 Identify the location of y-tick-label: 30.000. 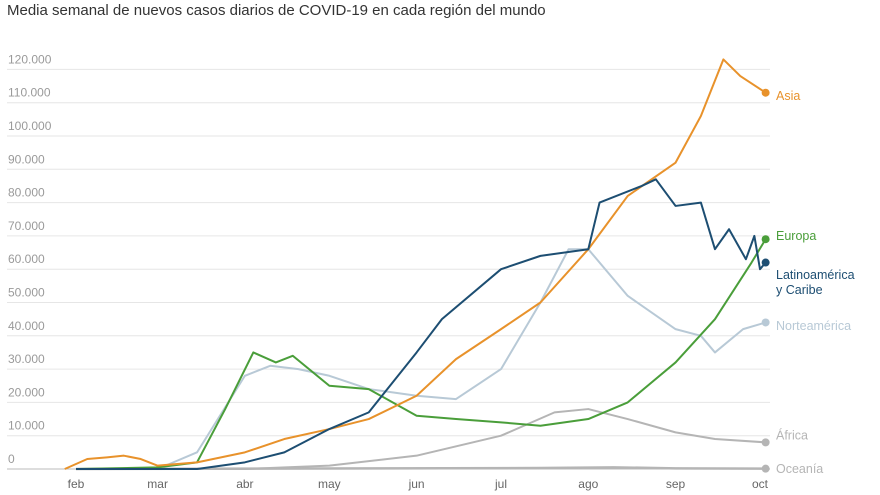
(26, 359).